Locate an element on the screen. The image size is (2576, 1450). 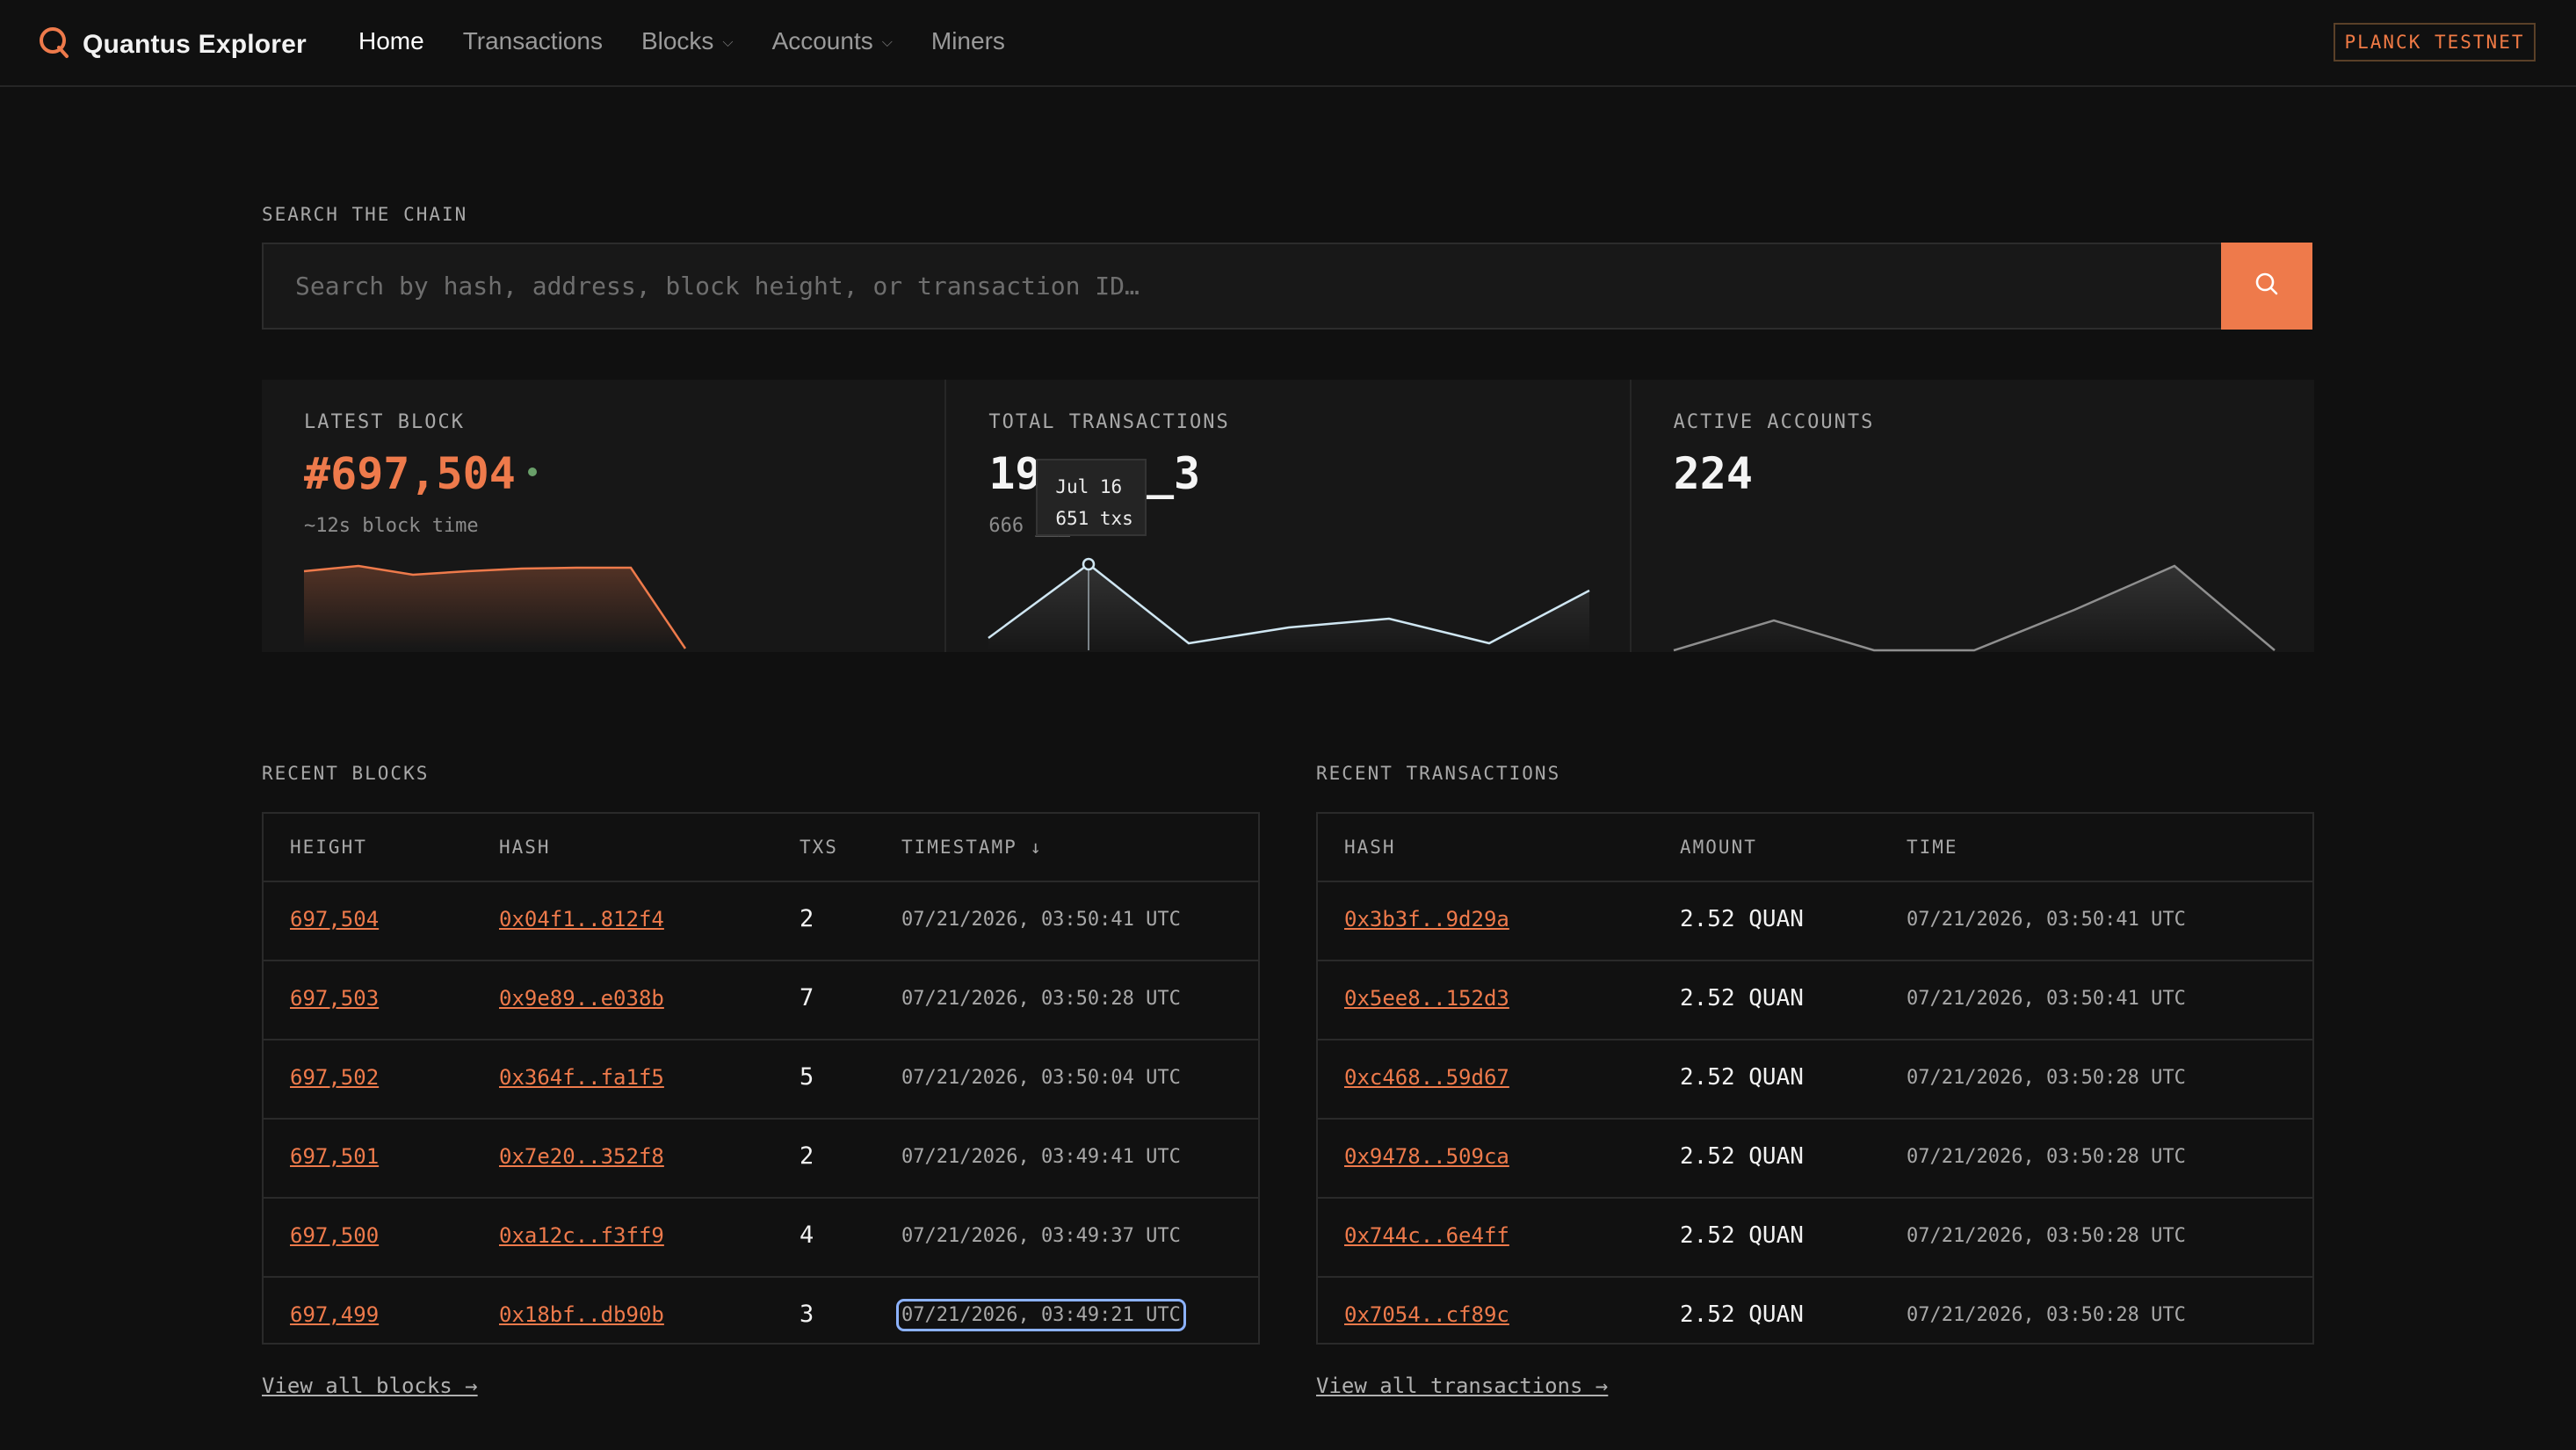
tx-hash-link: 0xc468..59d67 is located at coordinates (1426, 1078).